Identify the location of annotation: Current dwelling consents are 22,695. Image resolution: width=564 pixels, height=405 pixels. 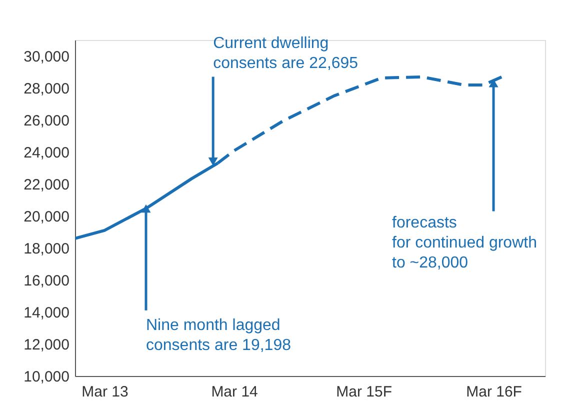
(285, 53).